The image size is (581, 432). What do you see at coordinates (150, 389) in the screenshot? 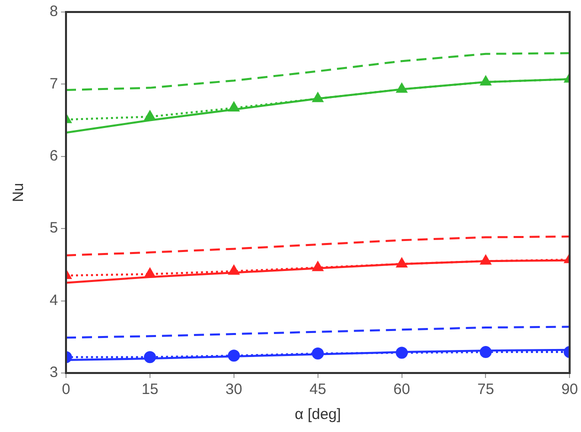
I see `x-tick-label: 15` at bounding box center [150, 389].